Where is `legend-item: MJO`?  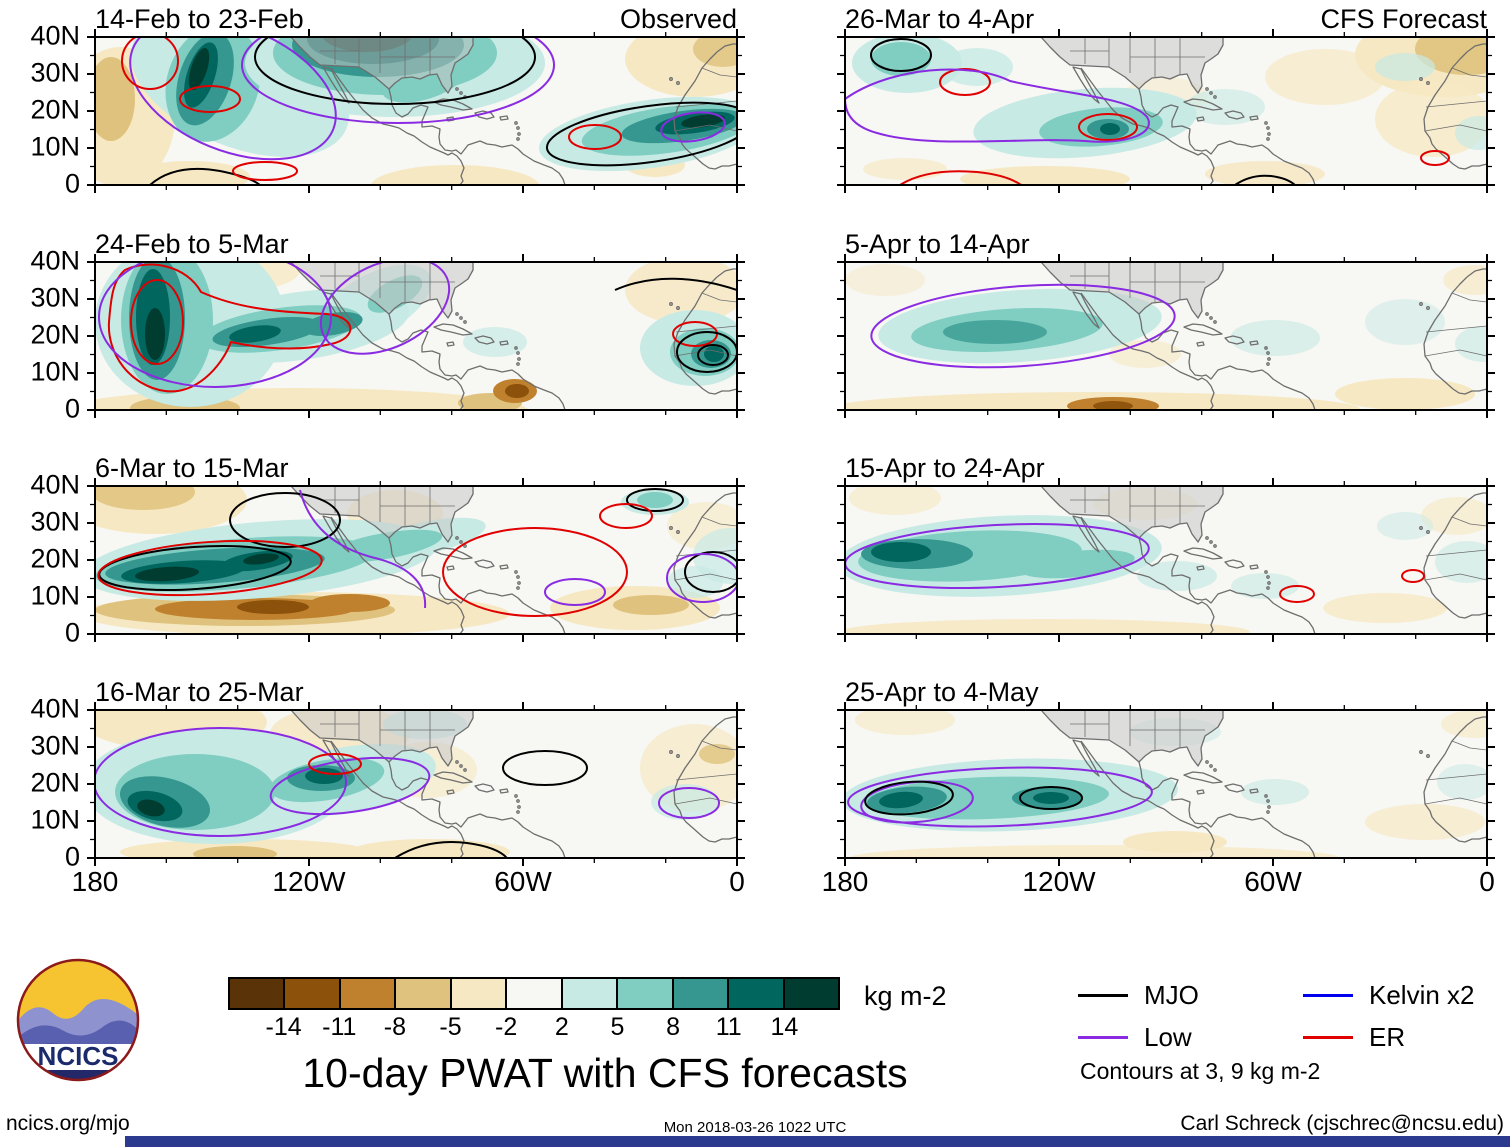
legend-item: MJO is located at coordinates (1190, 995).